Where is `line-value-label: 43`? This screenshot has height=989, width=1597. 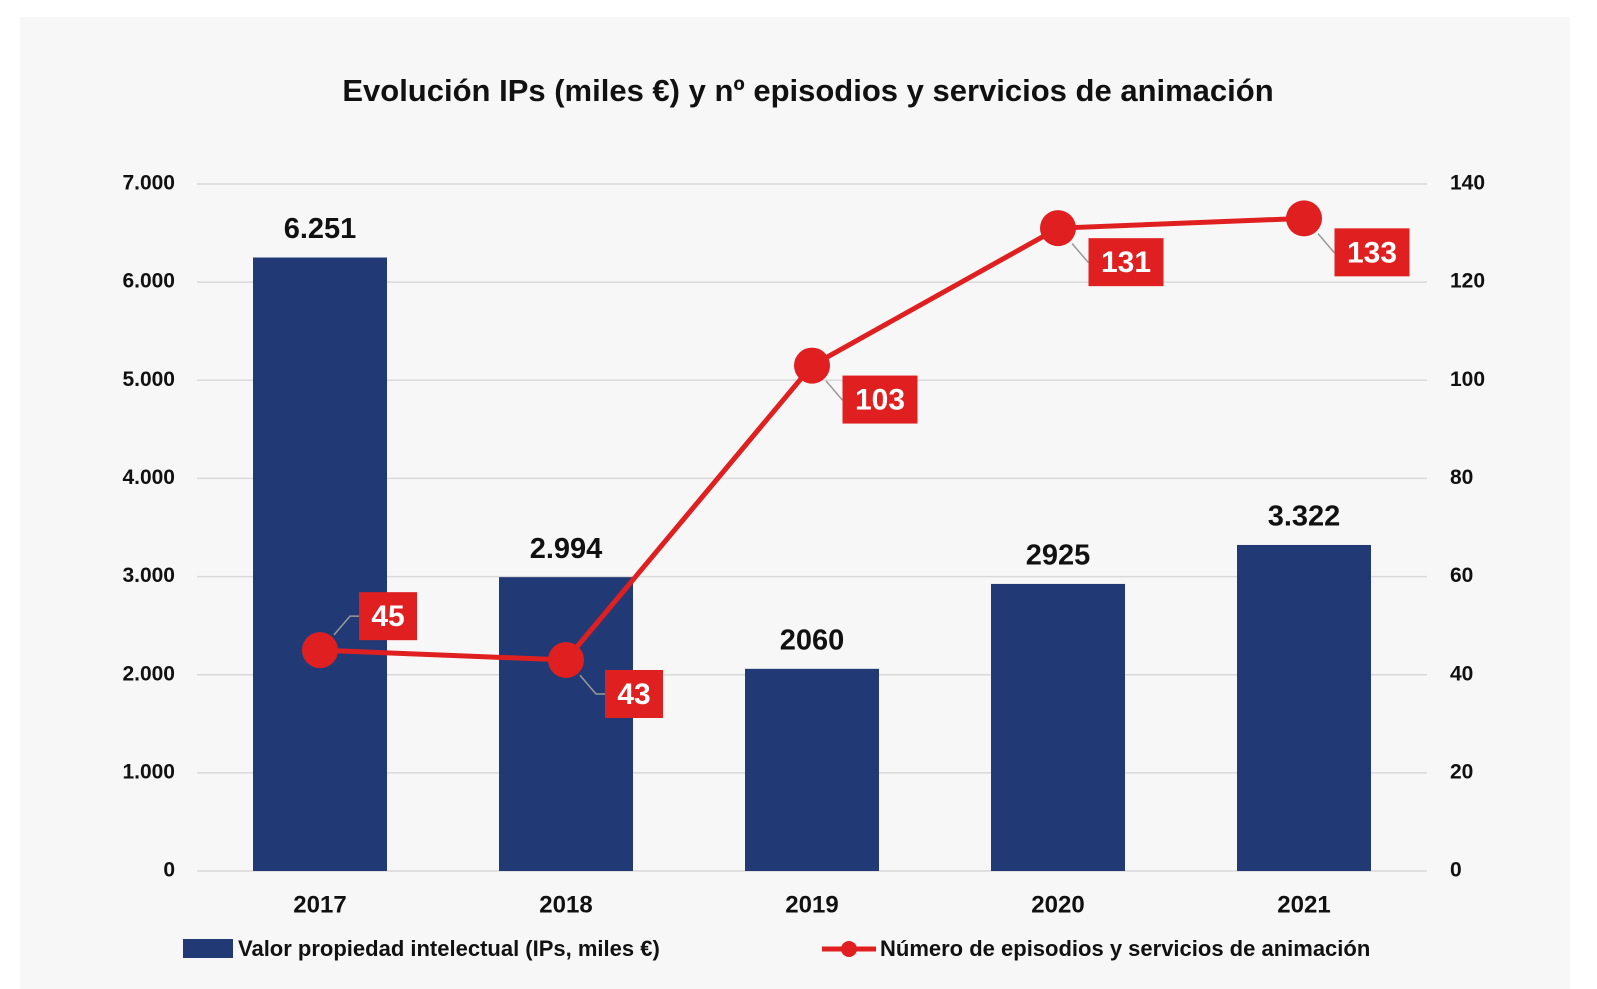 line-value-label: 43 is located at coordinates (633, 694).